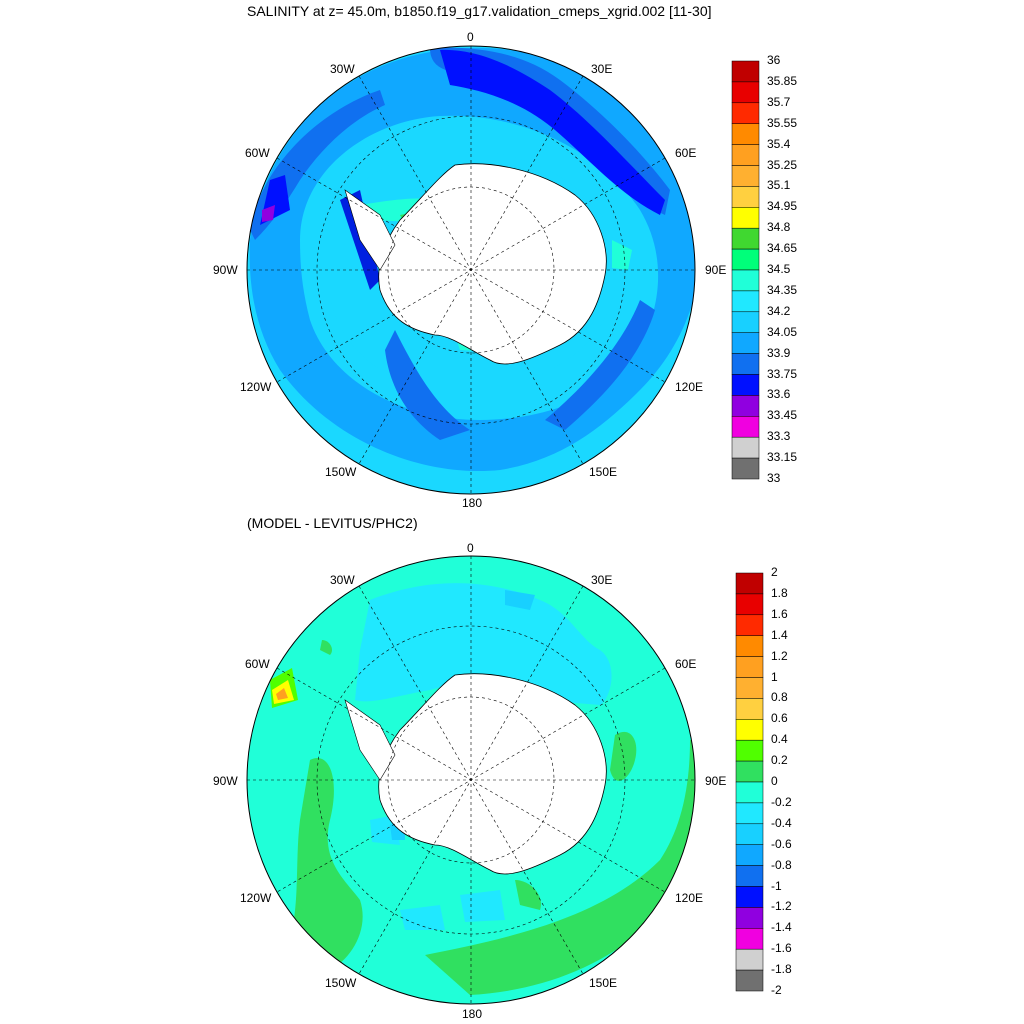 Image resolution: width=1024 pixels, height=1024 pixels. I want to click on top-lon-label-90e: 90E, so click(716, 270).